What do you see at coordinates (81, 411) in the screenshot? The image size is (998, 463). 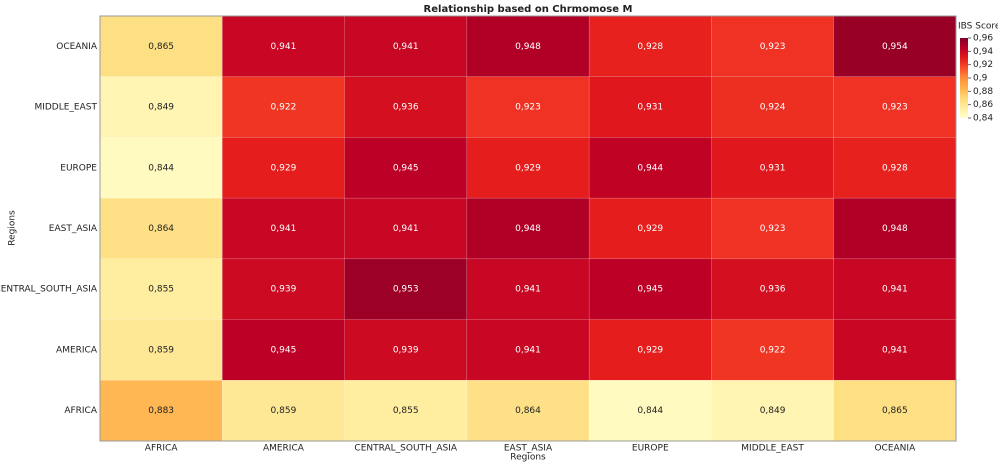 I see `y-tick-label: AFRICA` at bounding box center [81, 411].